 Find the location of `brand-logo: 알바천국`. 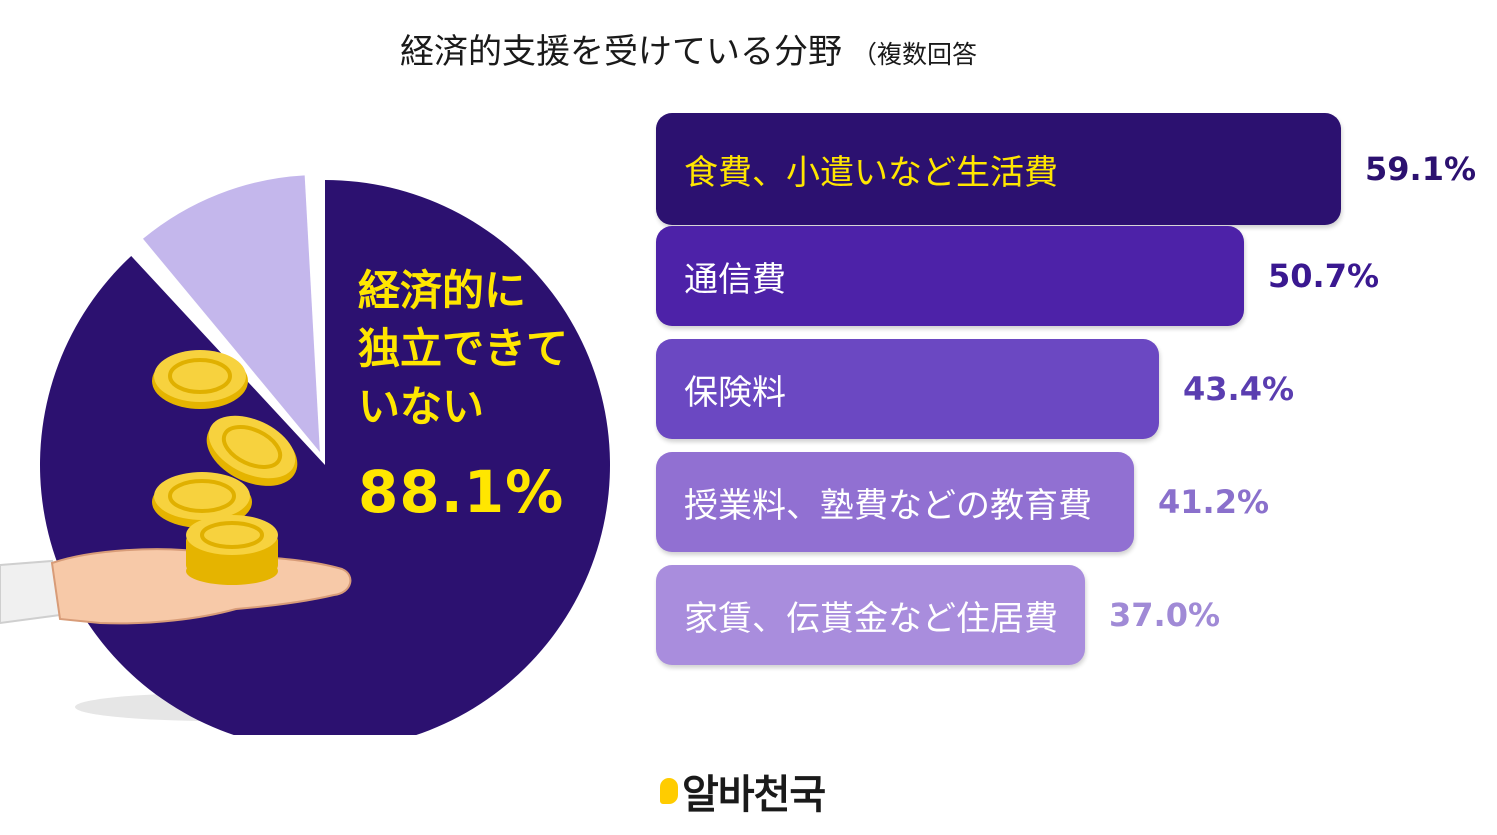

brand-logo: 알바천국 is located at coordinates (743, 791).